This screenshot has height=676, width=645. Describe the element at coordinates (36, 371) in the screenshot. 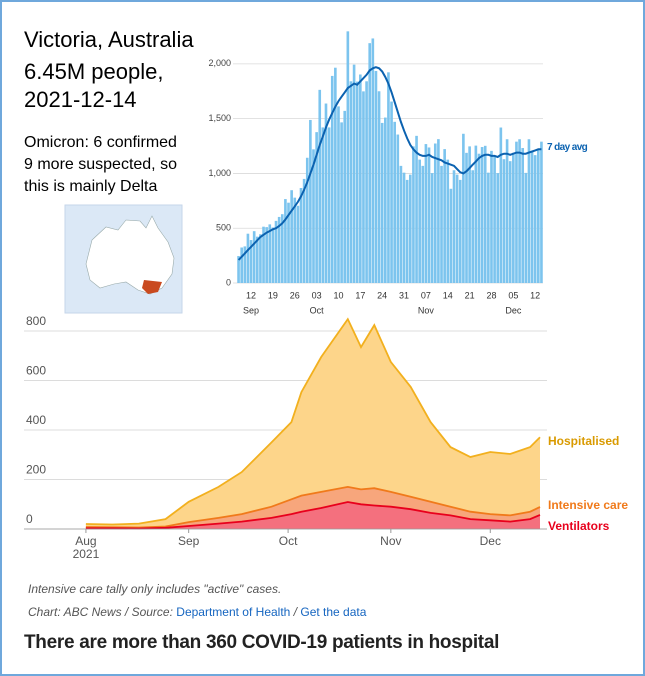

I see `y-tick-label: 600` at that location.